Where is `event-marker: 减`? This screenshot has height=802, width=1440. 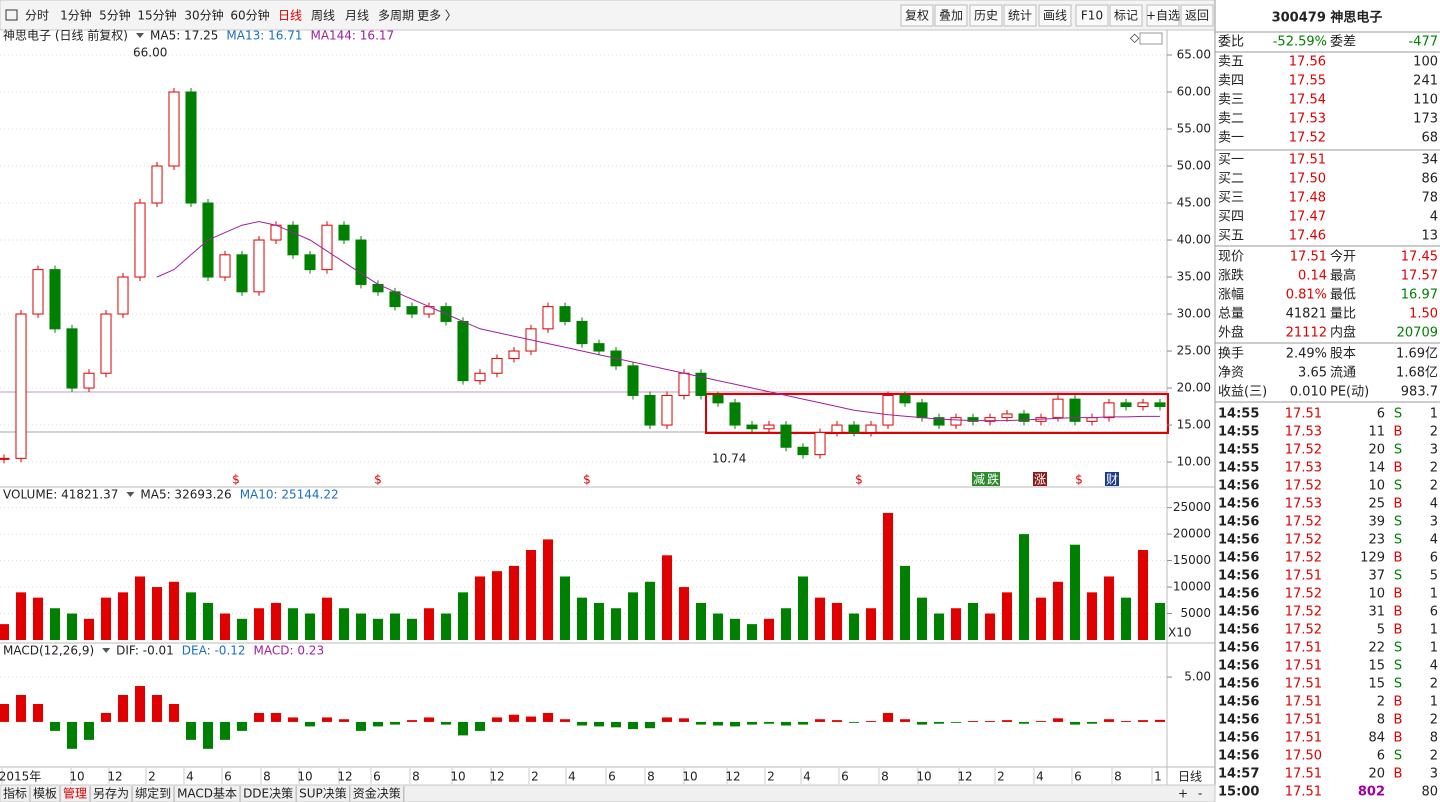 event-marker: 减 is located at coordinates (979, 480).